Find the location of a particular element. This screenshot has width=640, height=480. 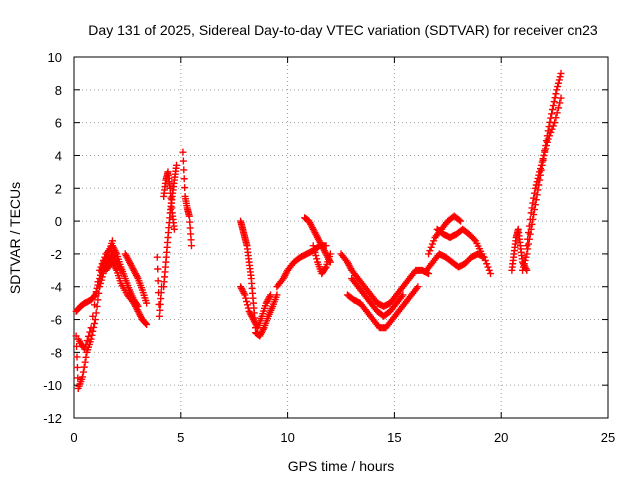

y-tick-label: 10 is located at coordinates (55, 57).